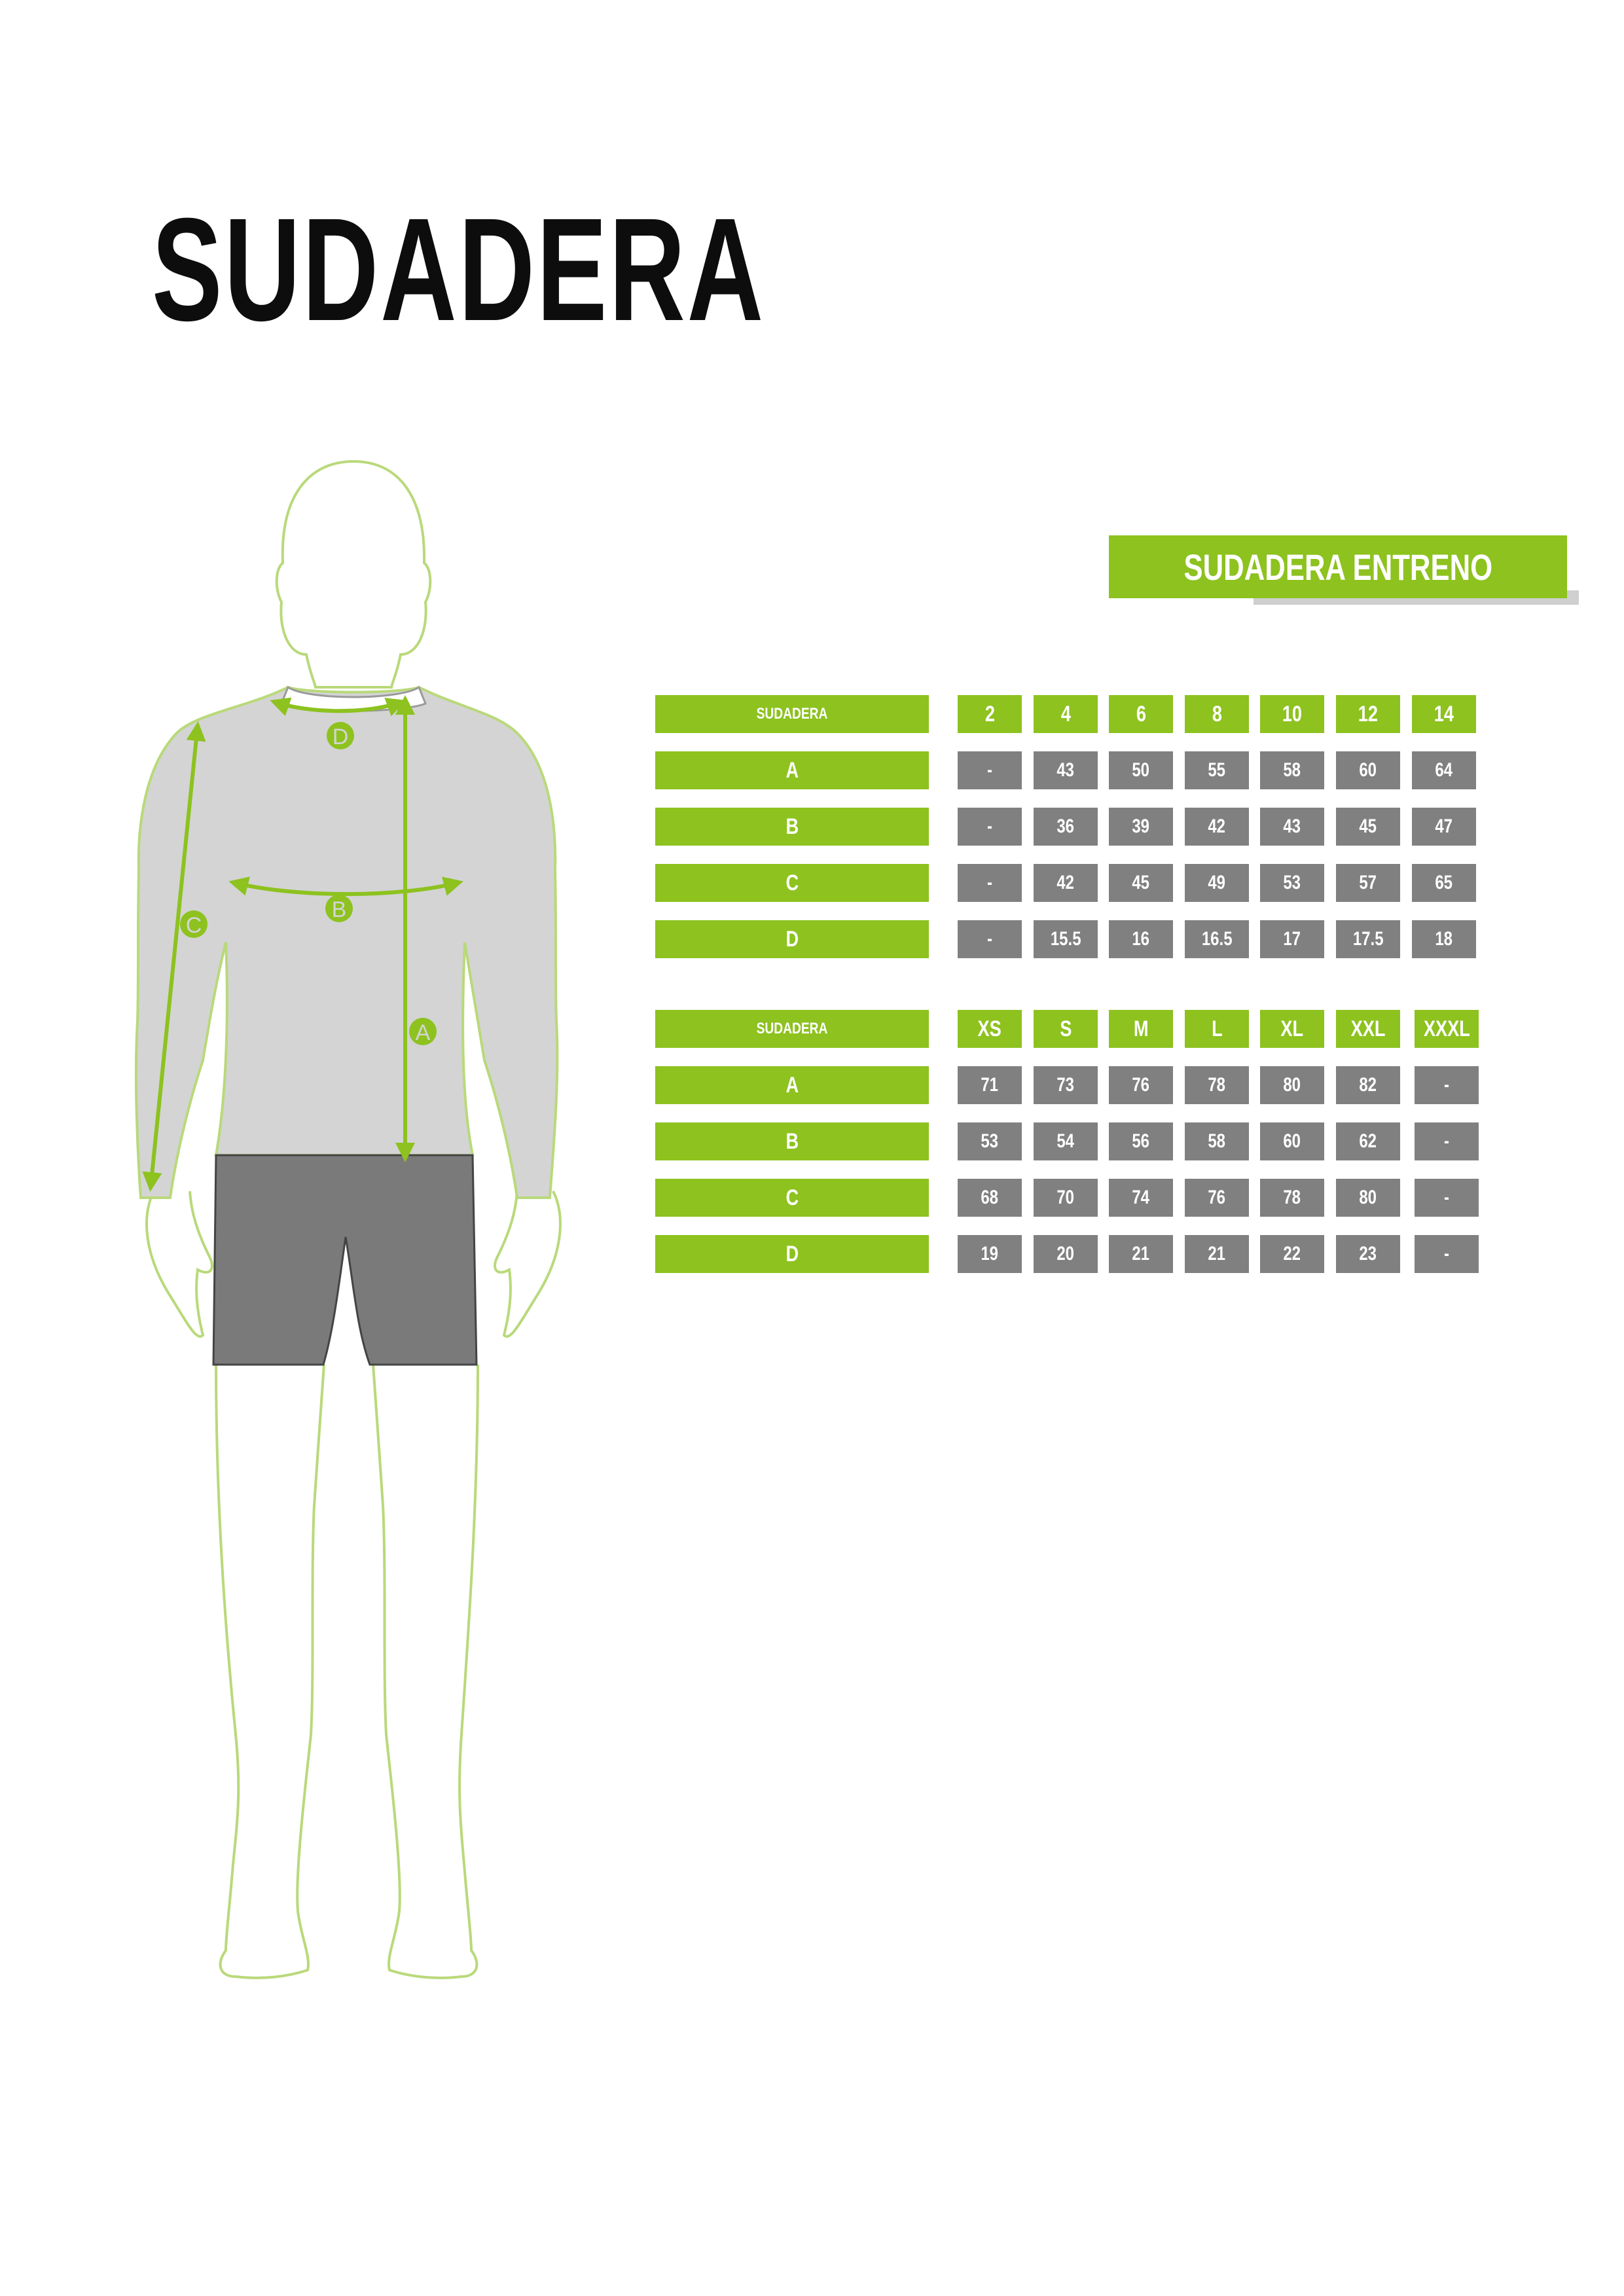  I want to click on value-cell: 65, so click(1444, 883).